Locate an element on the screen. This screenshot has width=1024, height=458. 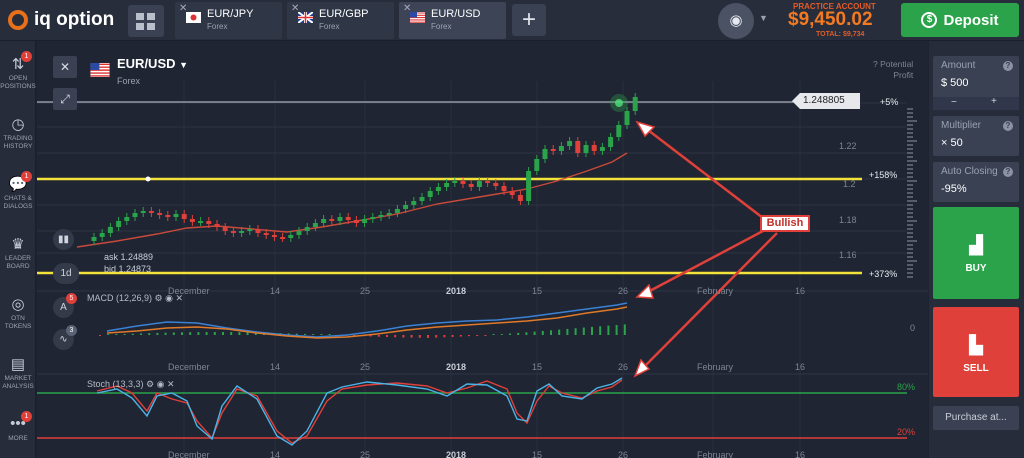
account-type-label: PRACTICE ACCOUNT is located at coordinates (834, 6).